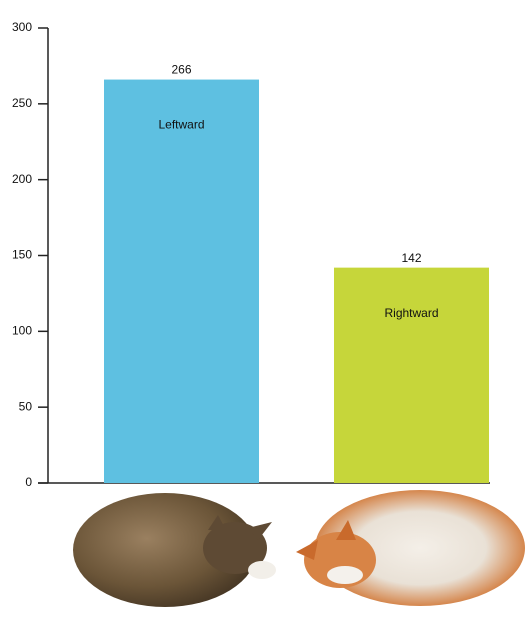 The image size is (532, 621). What do you see at coordinates (22, 27) in the screenshot?
I see `y-tick-label: 300` at bounding box center [22, 27].